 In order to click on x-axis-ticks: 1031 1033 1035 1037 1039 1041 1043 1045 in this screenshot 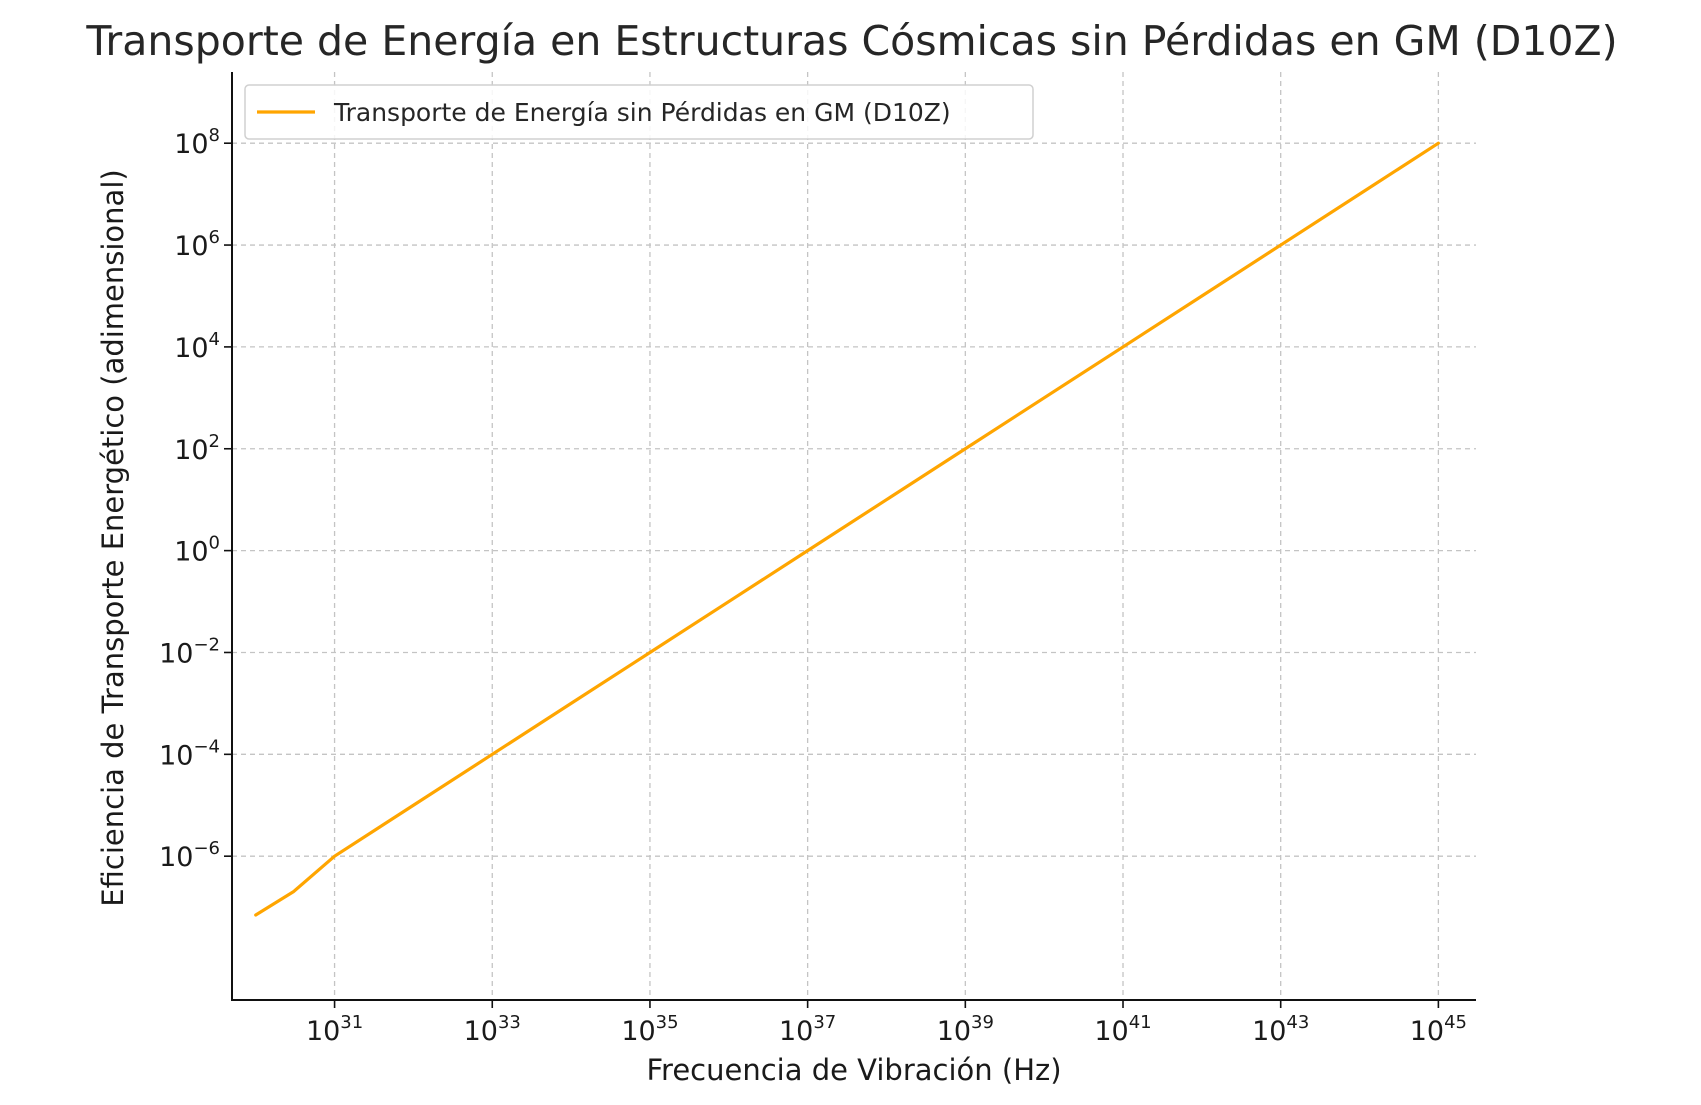, I will do `click(886, 1023)`.